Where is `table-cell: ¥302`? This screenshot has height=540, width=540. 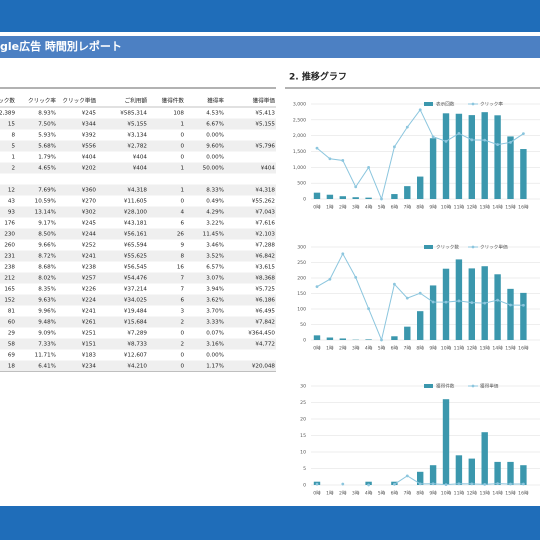
table-cell: ¥302 is located at coordinates (89, 213).